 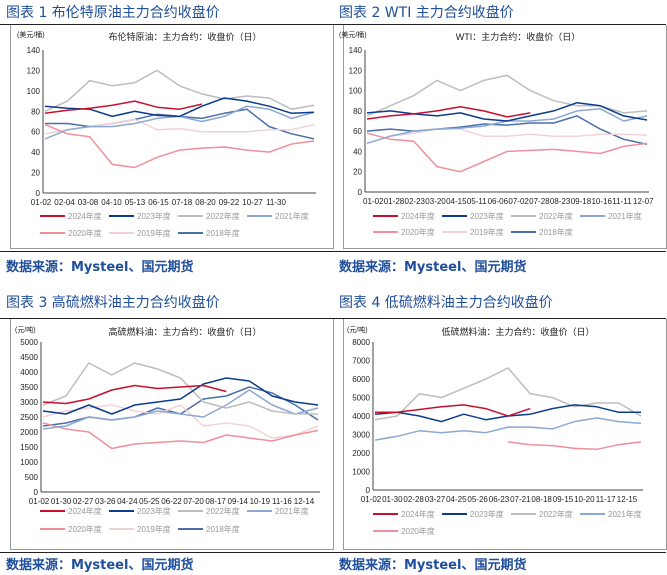 What do you see at coordinates (135, 202) in the screenshot?
I see `x-tick-label: 05-13` at bounding box center [135, 202].